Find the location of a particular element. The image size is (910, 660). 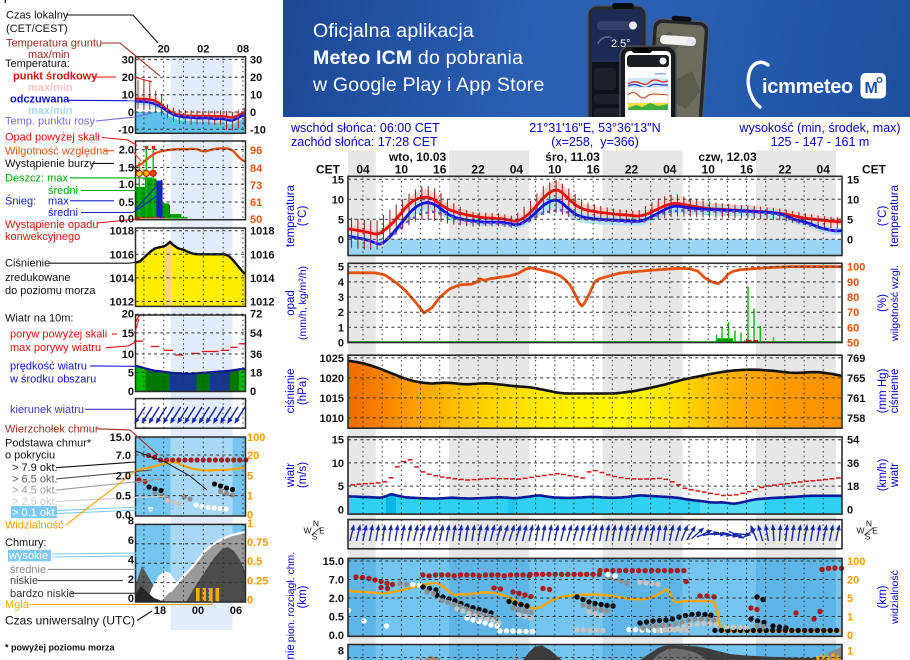

svg-text: meteo is located at coordinates (661, 73).